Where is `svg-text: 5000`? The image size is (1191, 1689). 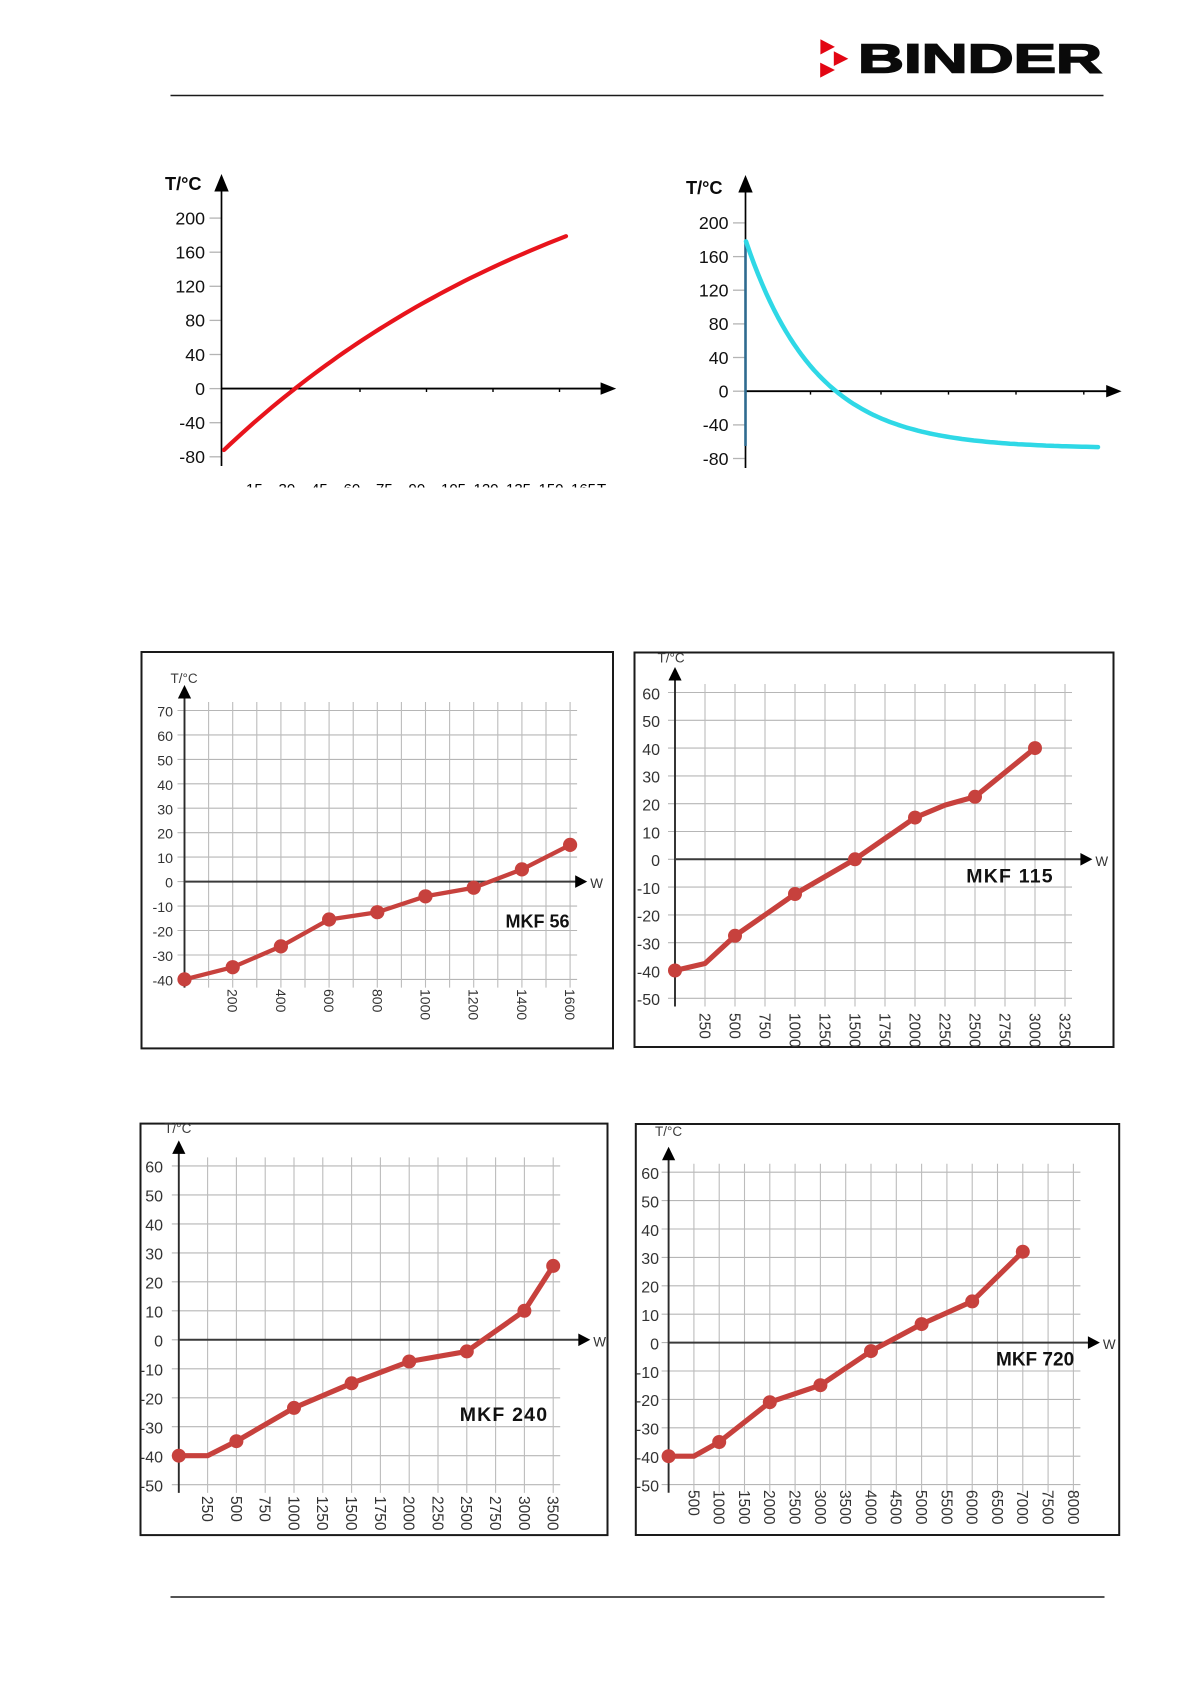 svg-text: 5000 is located at coordinates (920, 1507).